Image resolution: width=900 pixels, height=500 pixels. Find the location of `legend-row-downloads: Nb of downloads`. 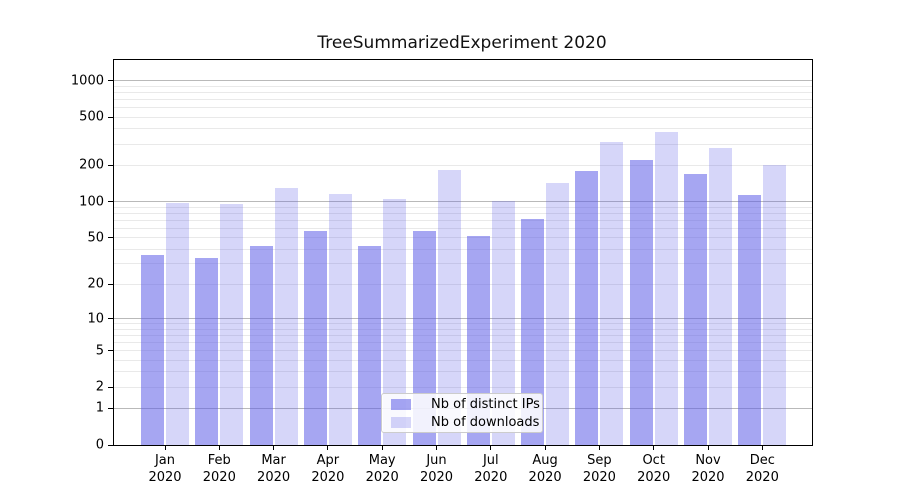

legend-row-downloads: Nb of downloads is located at coordinates (464, 422).